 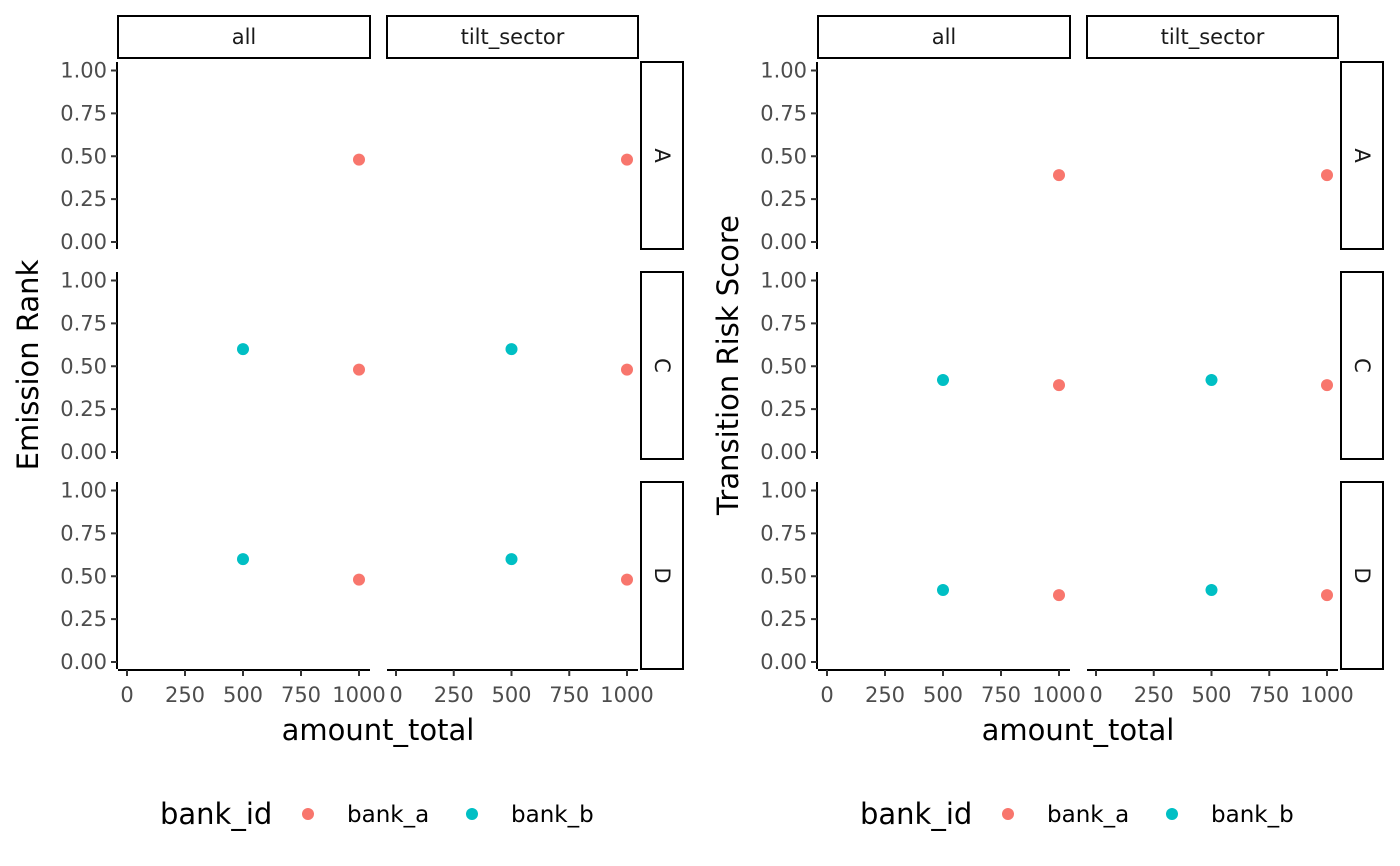 What do you see at coordinates (728, 365) in the screenshot?
I see `y-axis-title: Transition Risk Score` at bounding box center [728, 365].